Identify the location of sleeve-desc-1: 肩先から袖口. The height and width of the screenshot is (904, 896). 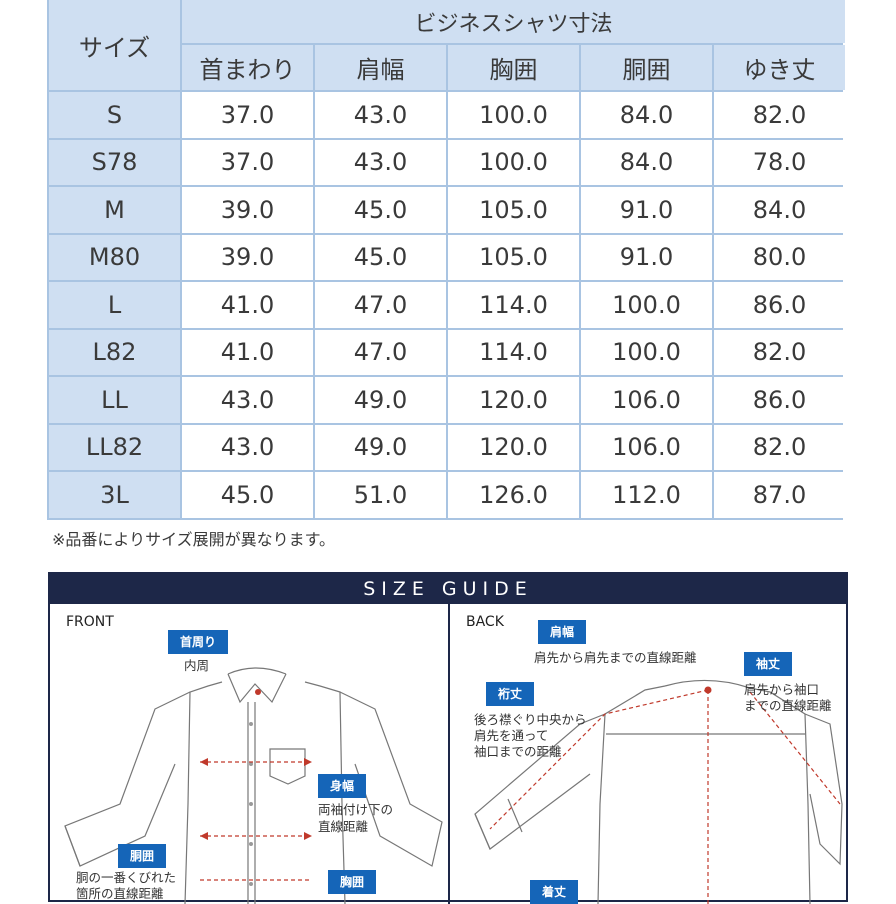
(782, 689).